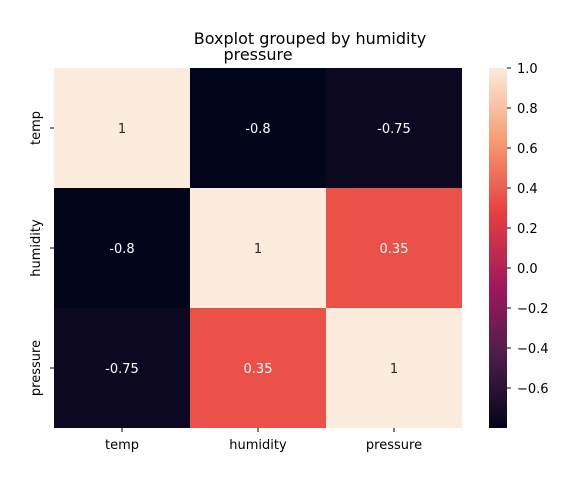 This screenshot has width=580, height=482. I want to click on colorbar-tick-label: 0.0, so click(527, 269).